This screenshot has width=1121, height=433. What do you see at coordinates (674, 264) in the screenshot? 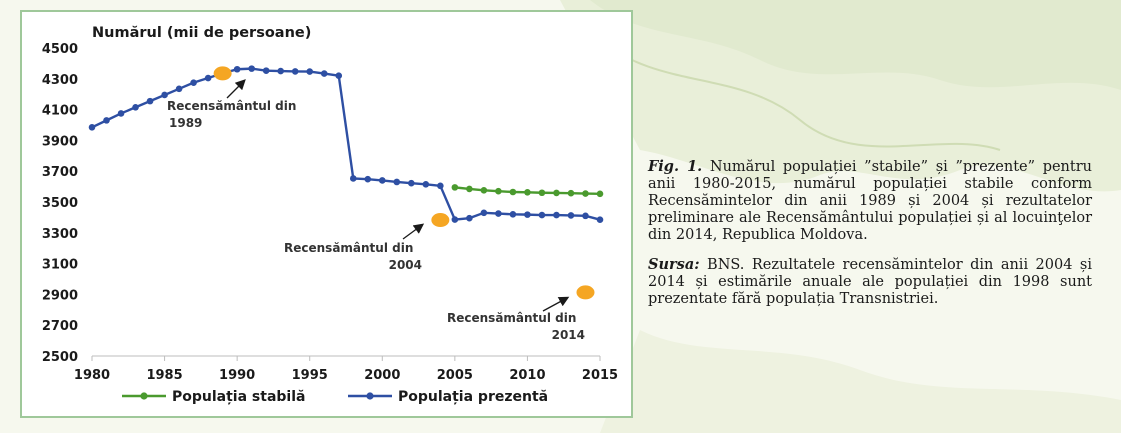
I see `source-label: Sursa:` at bounding box center [674, 264].